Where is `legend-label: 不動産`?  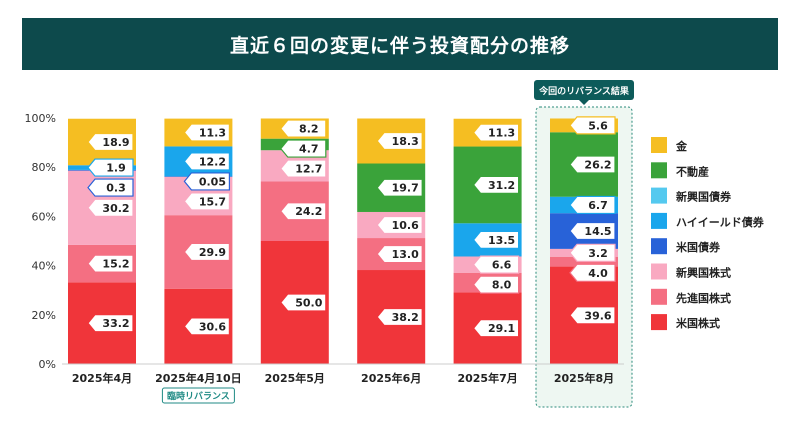
legend-label: 不動産 is located at coordinates (692, 171).